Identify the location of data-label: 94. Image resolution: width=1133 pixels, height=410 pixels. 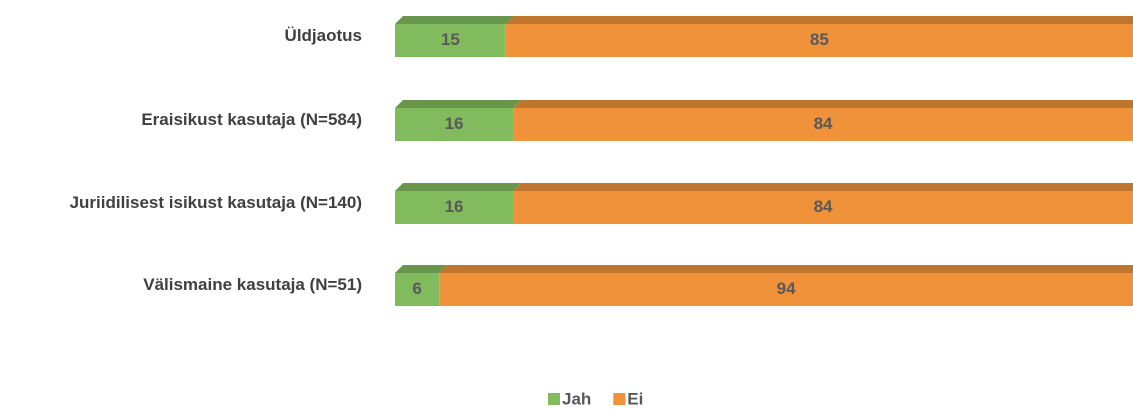
(786, 288).